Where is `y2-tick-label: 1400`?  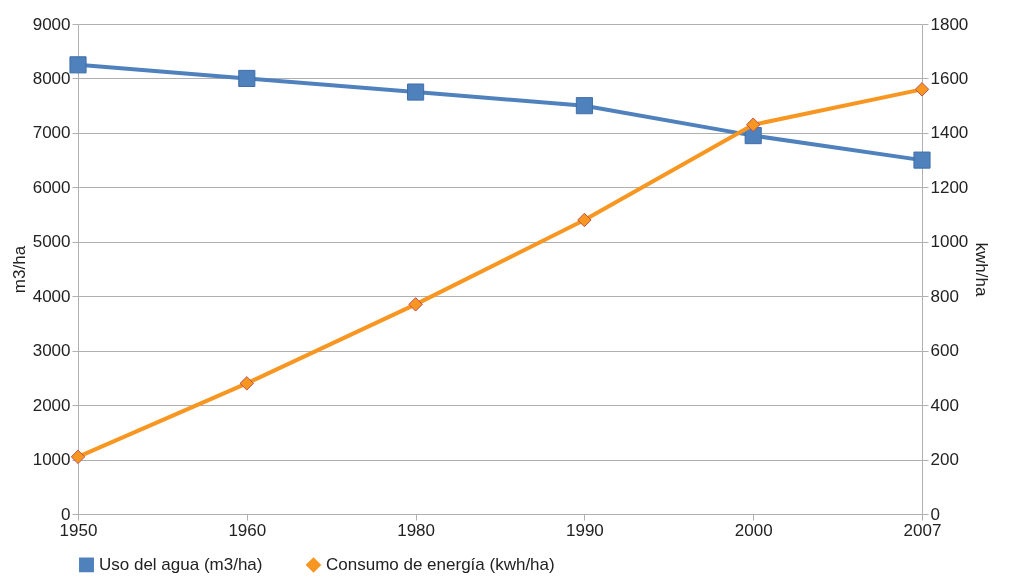
y2-tick-label: 1400 is located at coordinates (949, 133).